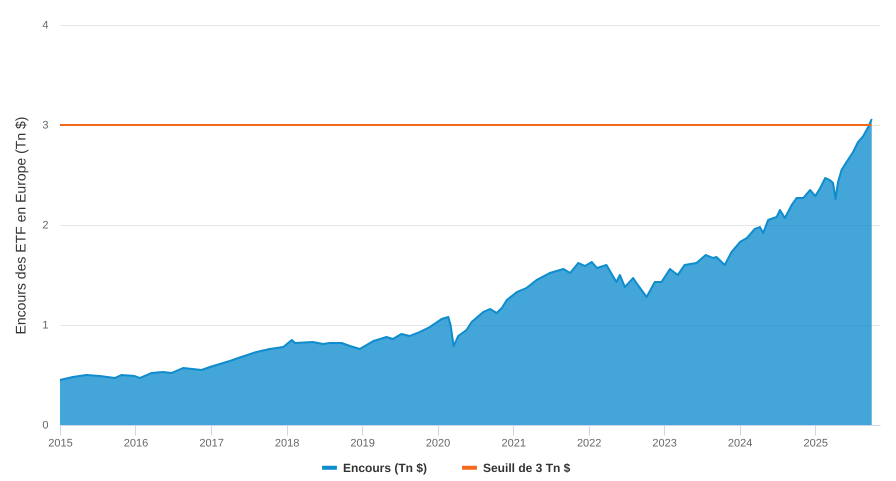 The height and width of the screenshot is (481, 896). Describe the element at coordinates (385, 467) in the screenshot. I see `legend-label: Encours (Tn $)` at that location.